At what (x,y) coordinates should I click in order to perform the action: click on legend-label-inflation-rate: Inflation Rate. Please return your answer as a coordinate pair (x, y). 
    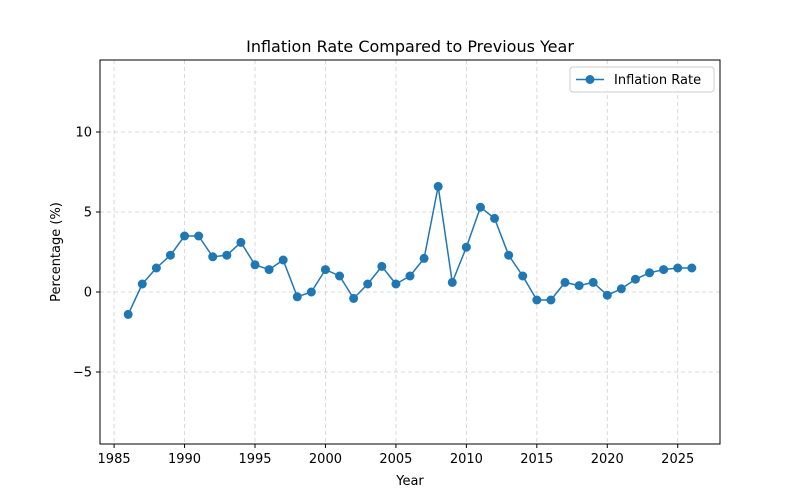
    Looking at the image, I should click on (657, 80).